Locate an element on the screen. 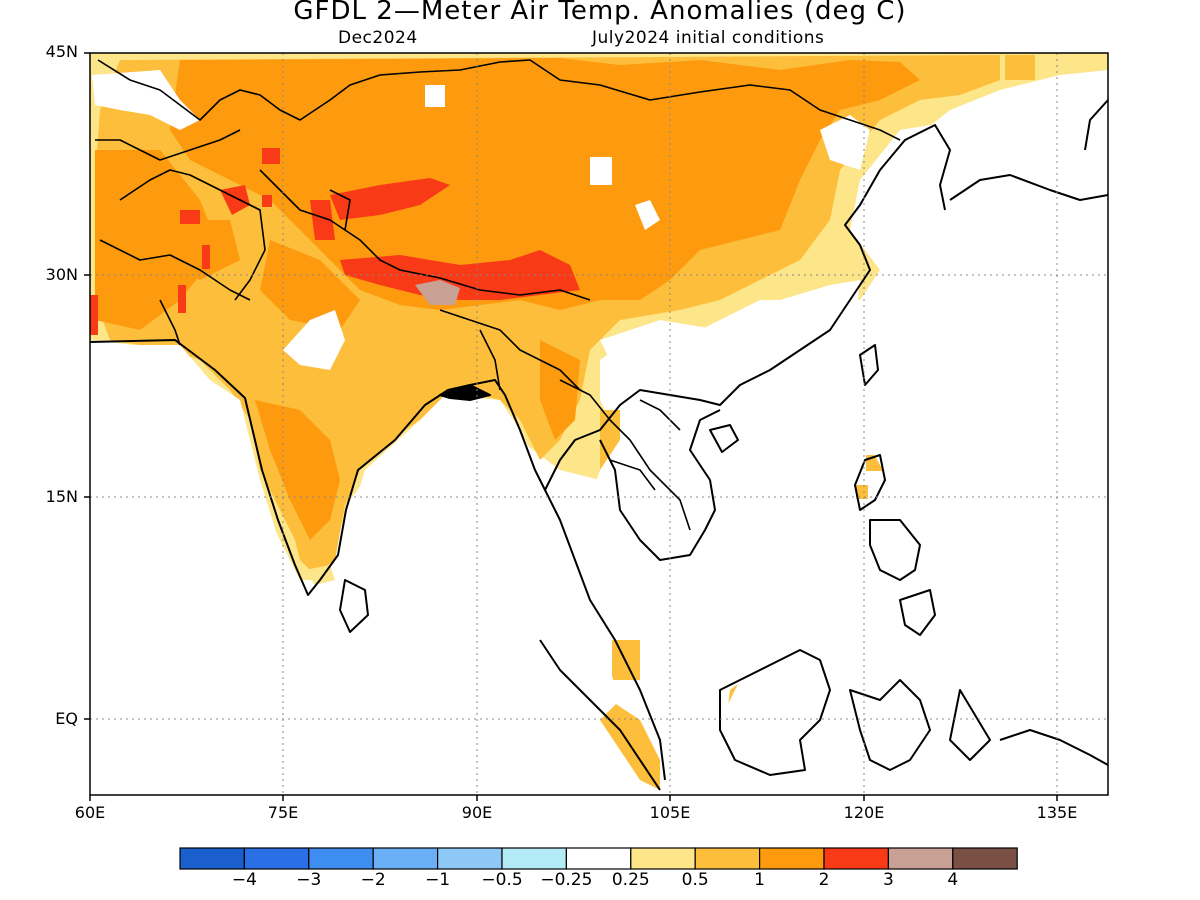  initial-conditions: July2024 initial conditions is located at coordinates (708, 38).